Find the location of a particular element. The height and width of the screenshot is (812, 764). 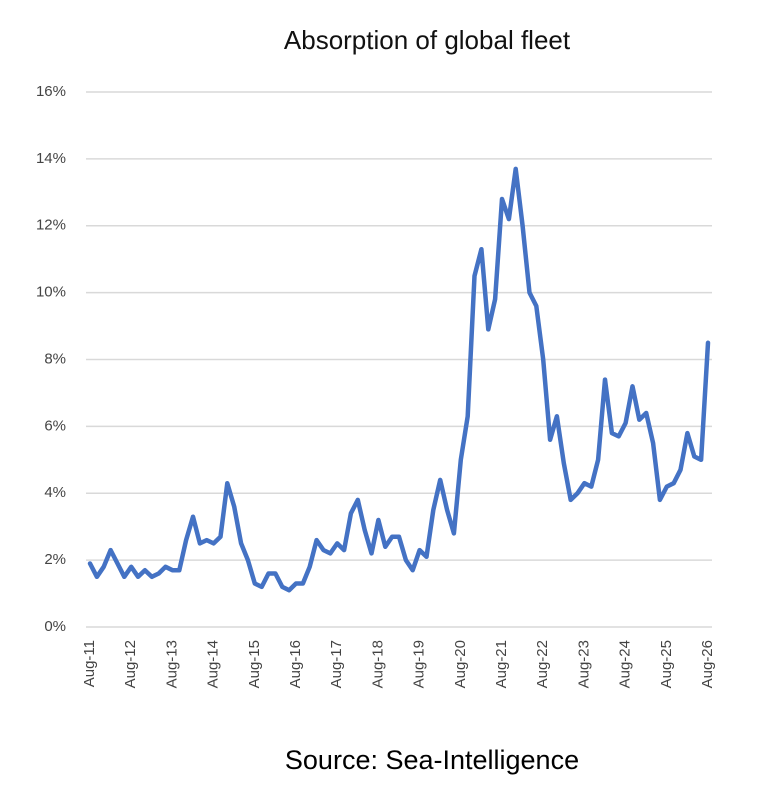

y-tick-label: 4% is located at coordinates (55, 492).